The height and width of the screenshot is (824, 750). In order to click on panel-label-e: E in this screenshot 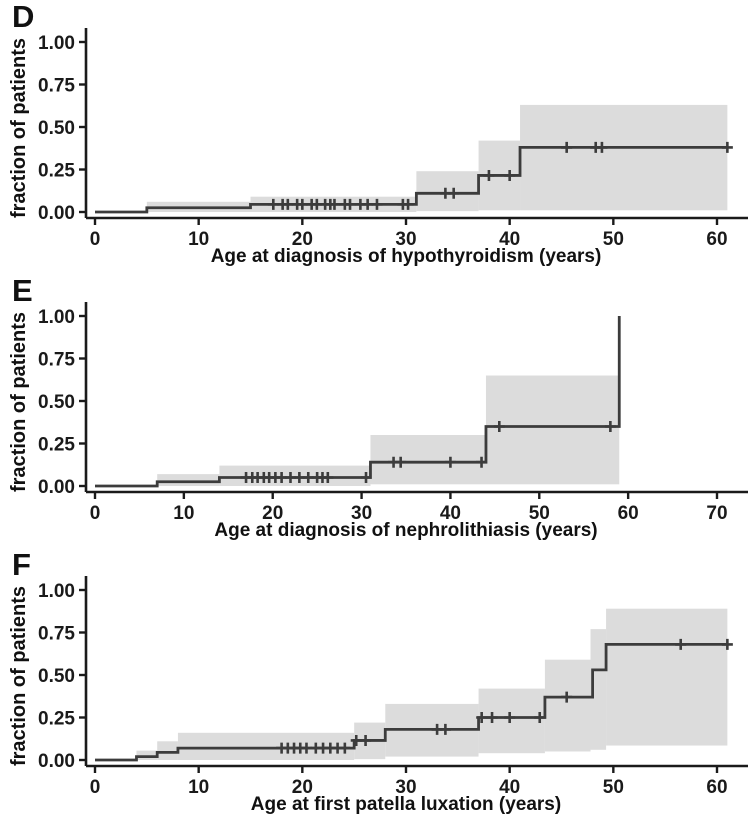, I will do `click(22, 290)`.